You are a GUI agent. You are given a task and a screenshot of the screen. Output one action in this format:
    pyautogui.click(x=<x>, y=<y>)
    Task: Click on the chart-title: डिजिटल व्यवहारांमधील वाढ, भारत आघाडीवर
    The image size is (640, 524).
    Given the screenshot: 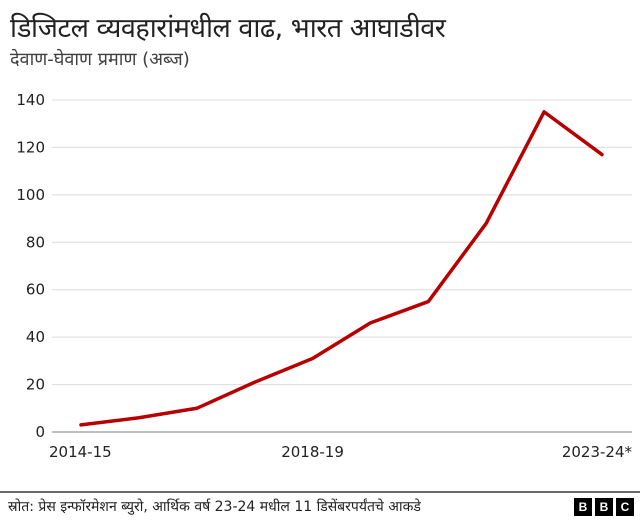 What is the action you would take?
    pyautogui.click(x=228, y=28)
    